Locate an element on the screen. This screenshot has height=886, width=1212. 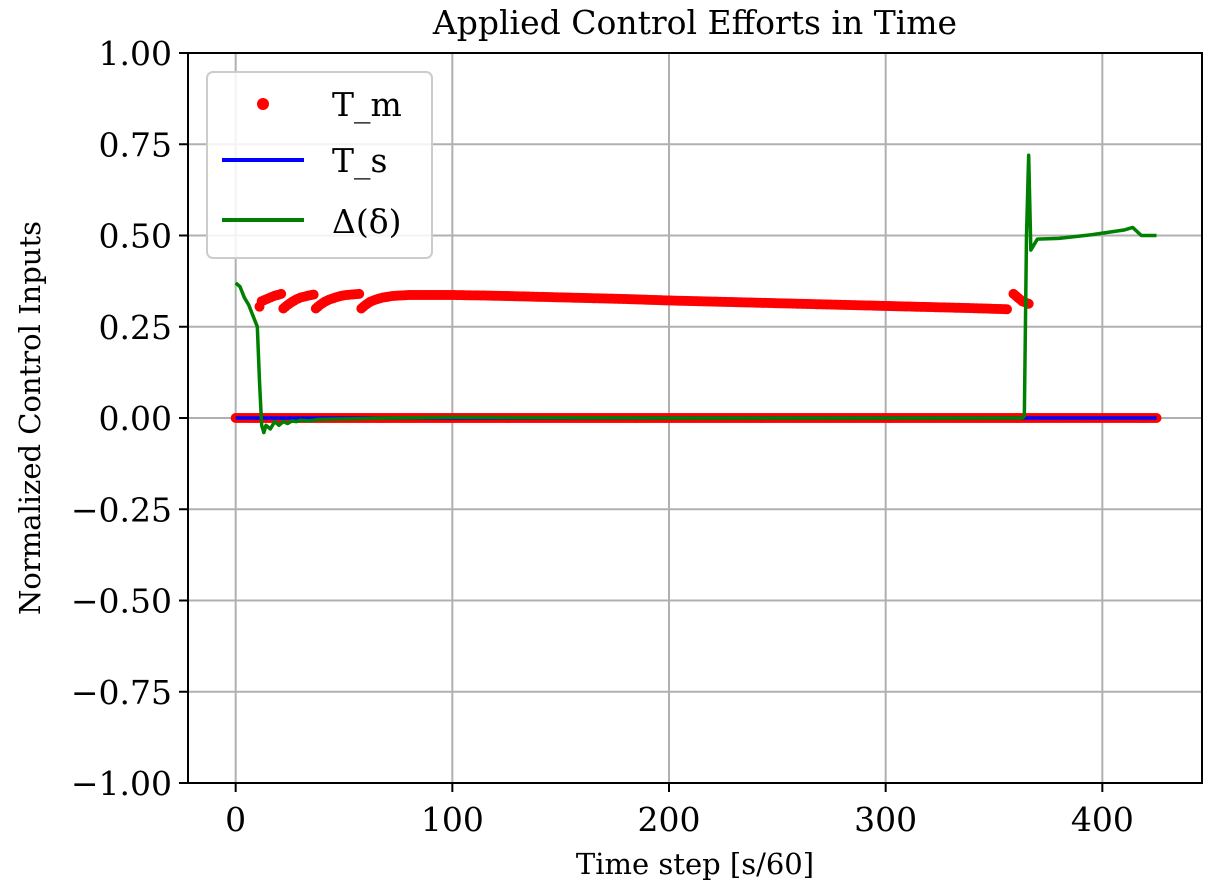
x-tick-label: 200 is located at coordinates (669, 819).